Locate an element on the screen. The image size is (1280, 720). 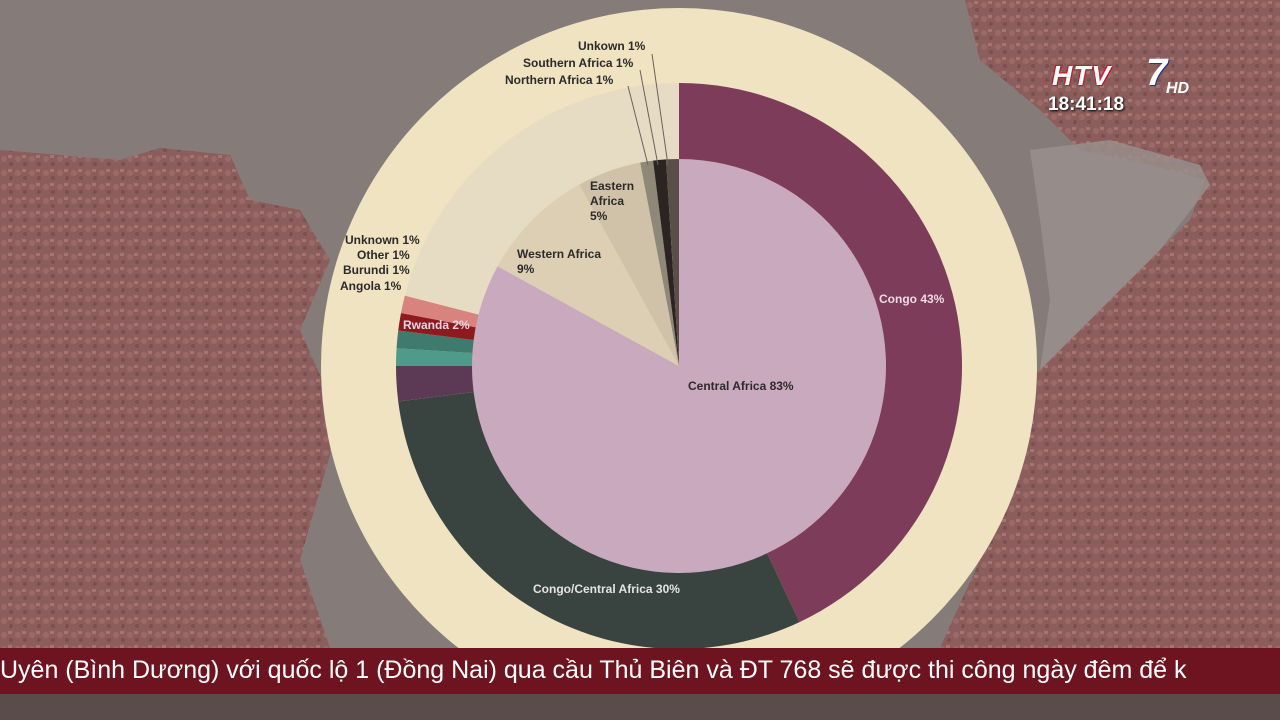
label-other: Other 1% is located at coordinates (383, 255).